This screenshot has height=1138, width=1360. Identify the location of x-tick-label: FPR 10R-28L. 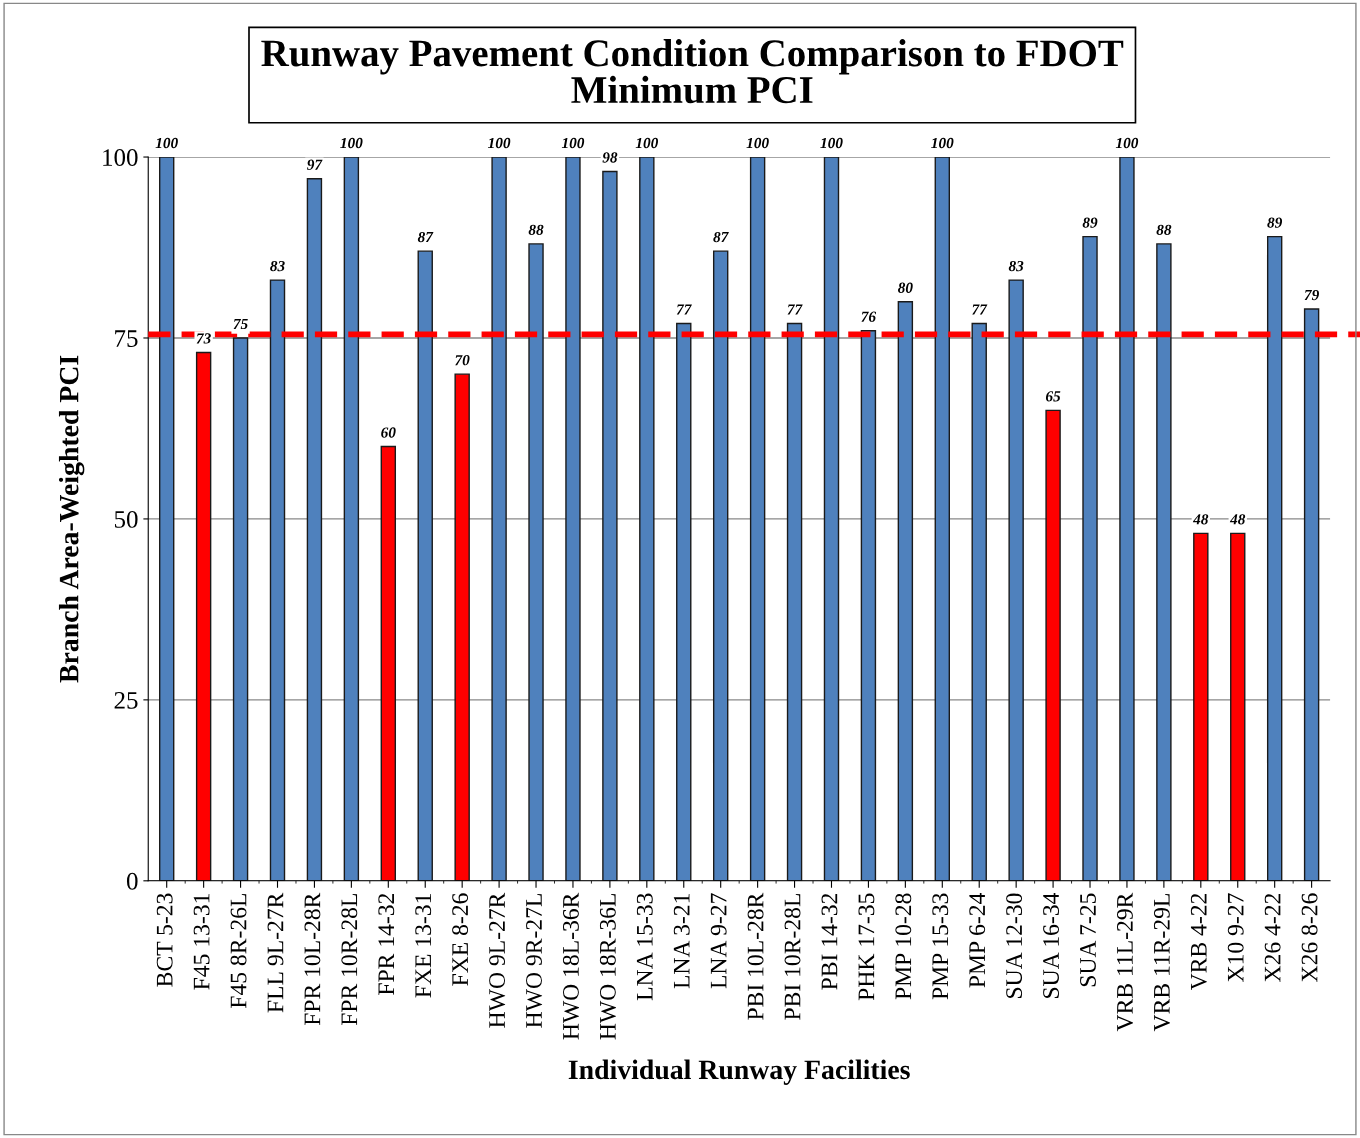
(349, 960).